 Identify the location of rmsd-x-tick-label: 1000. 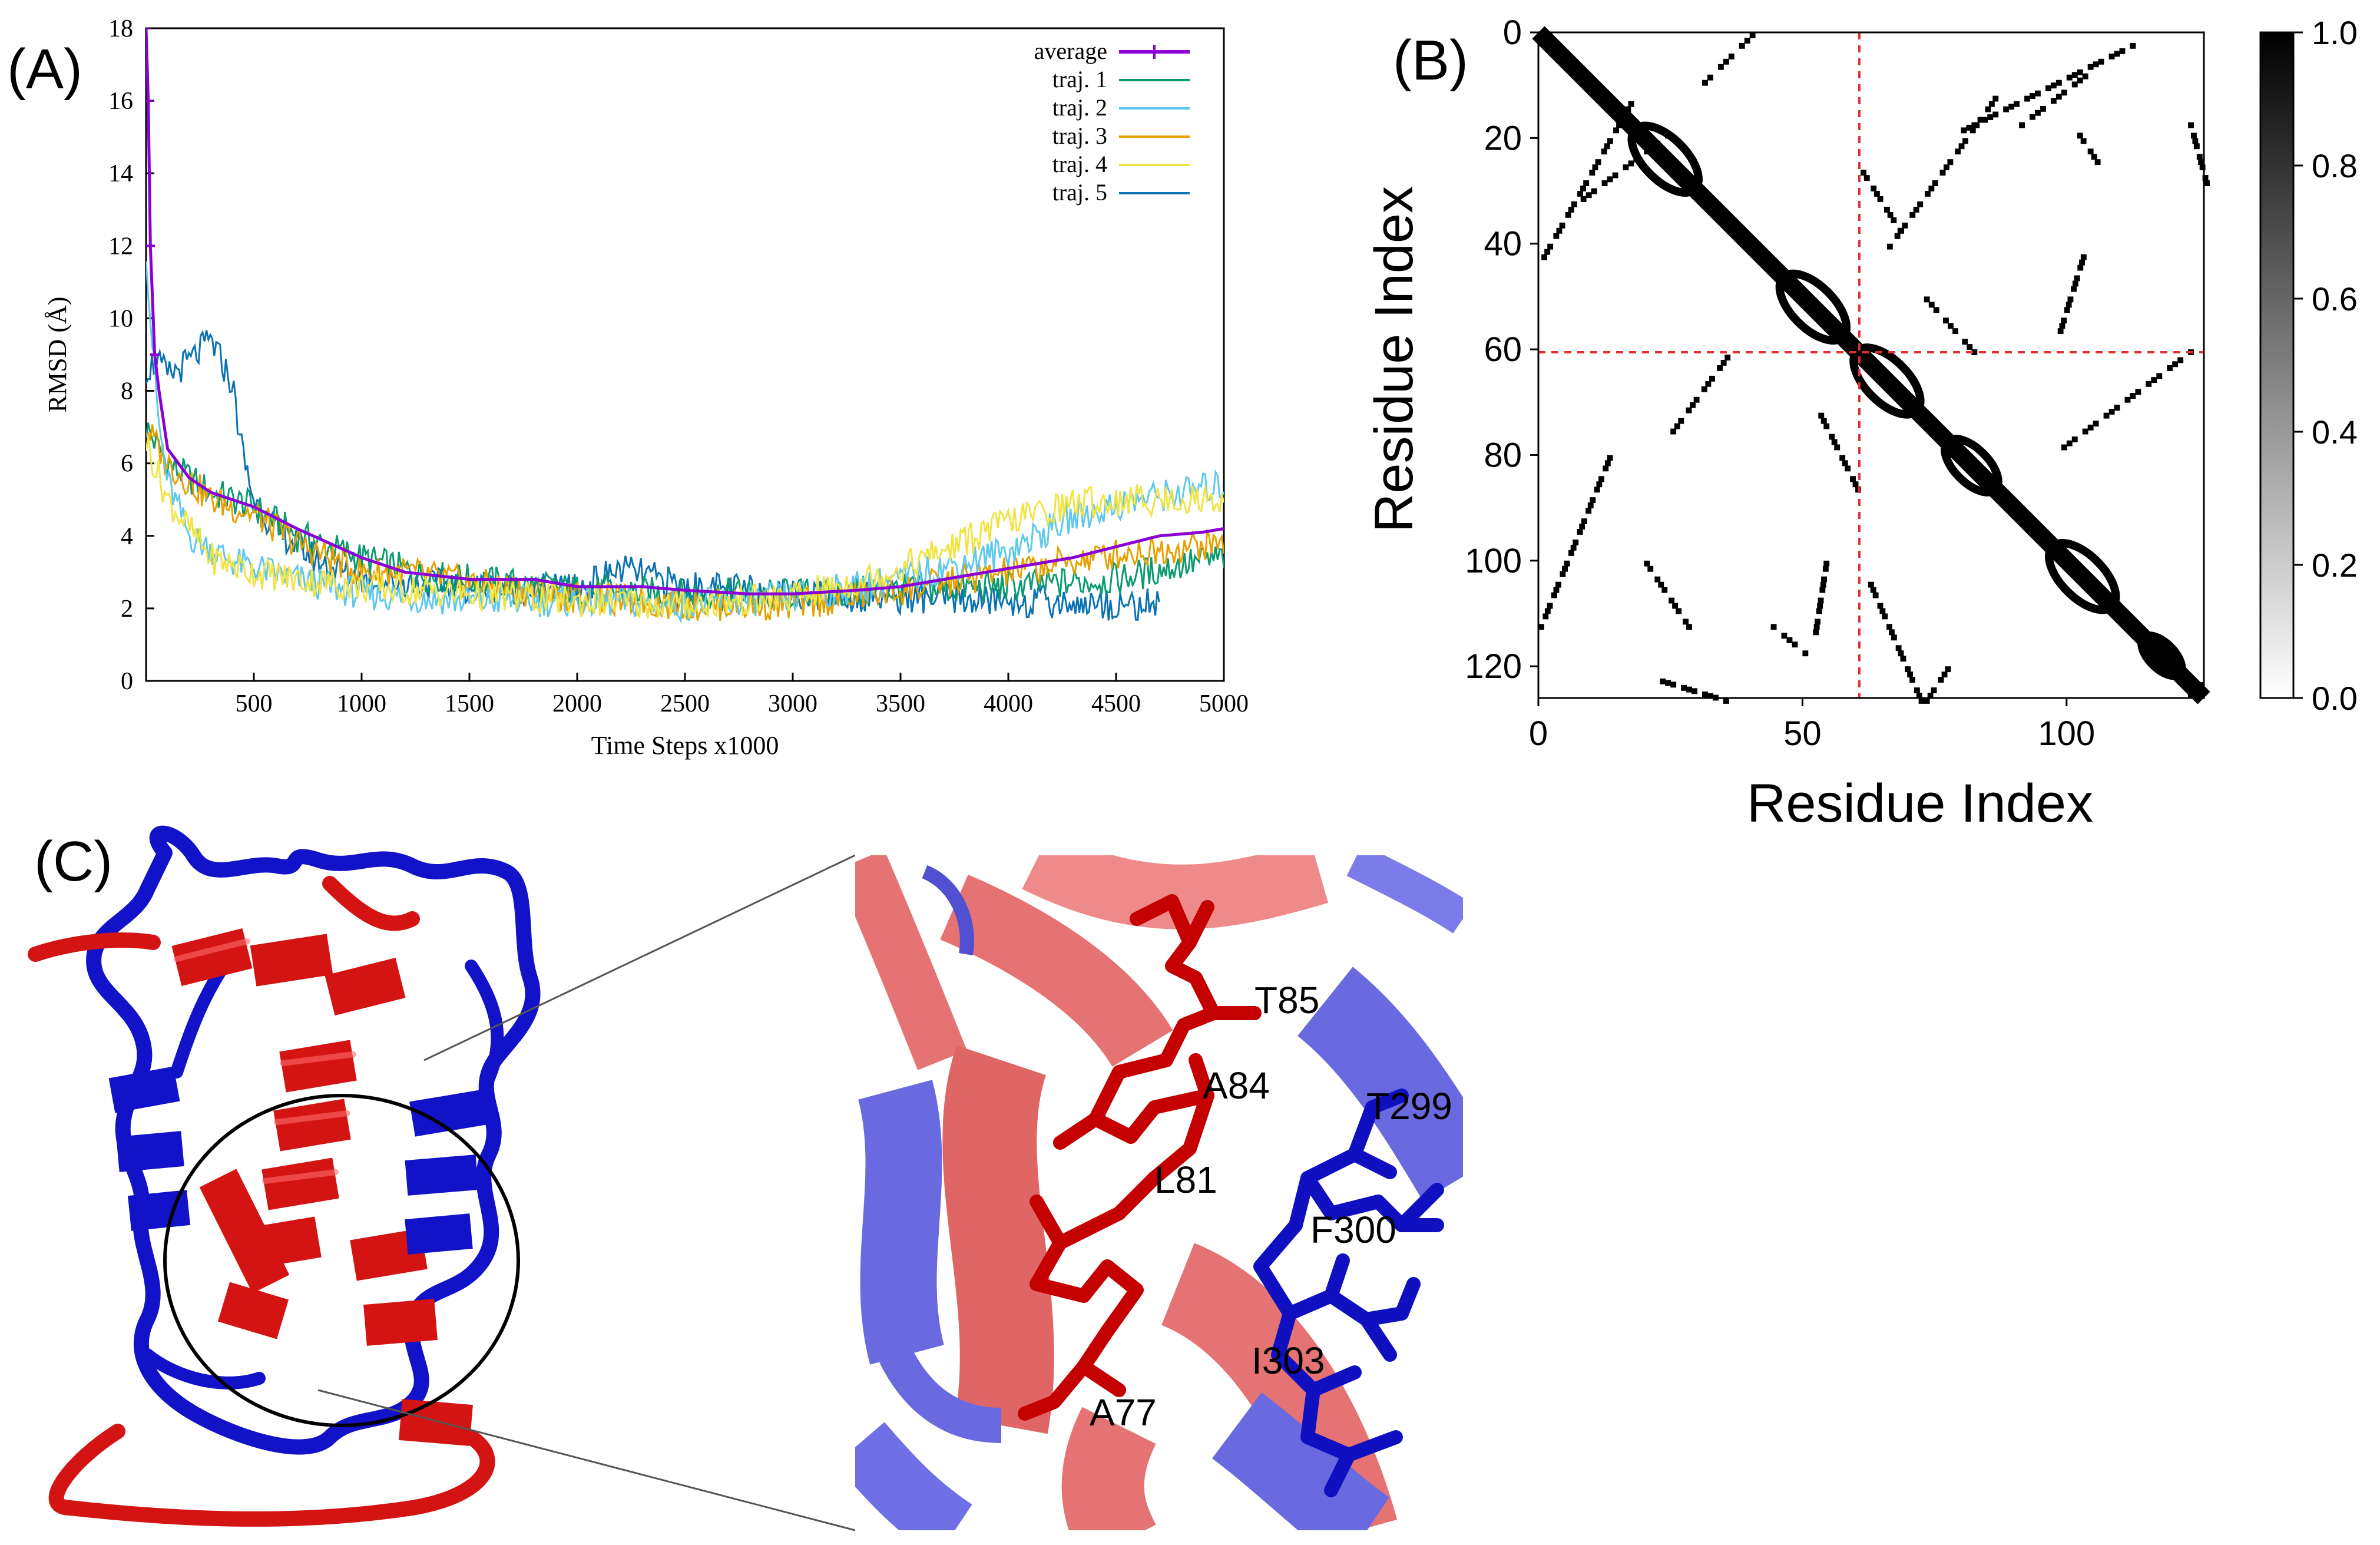
(361, 703).